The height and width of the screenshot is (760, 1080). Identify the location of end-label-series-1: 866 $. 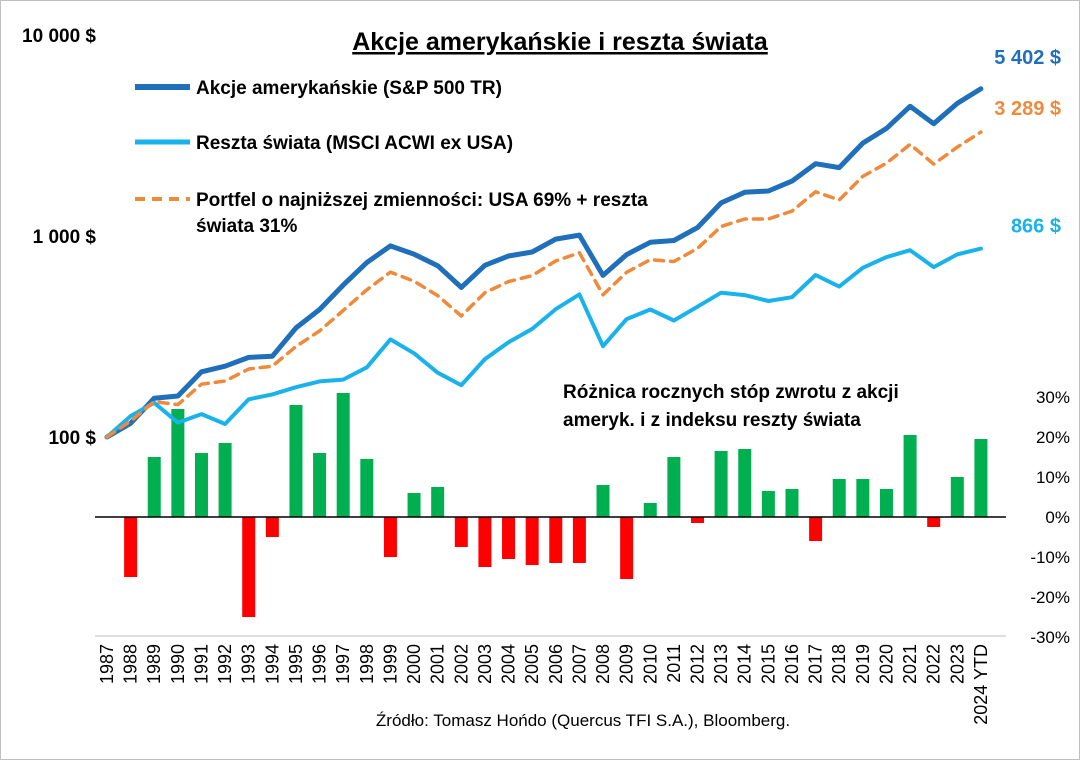
(1036, 227).